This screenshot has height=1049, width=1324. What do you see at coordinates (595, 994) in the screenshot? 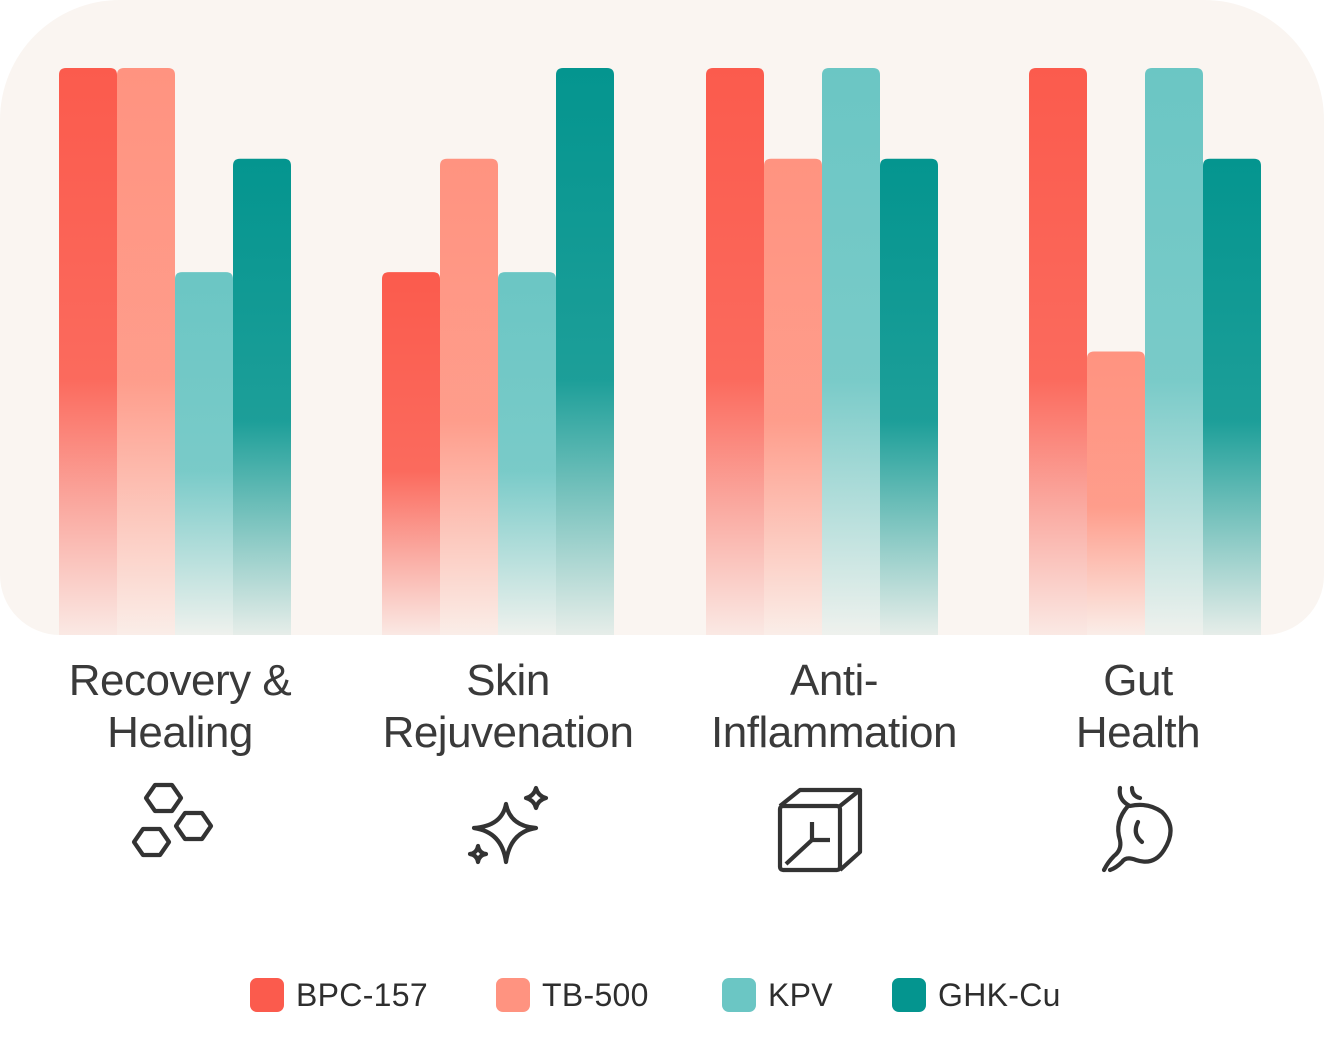
I see `legend-label: TB-500` at bounding box center [595, 994].